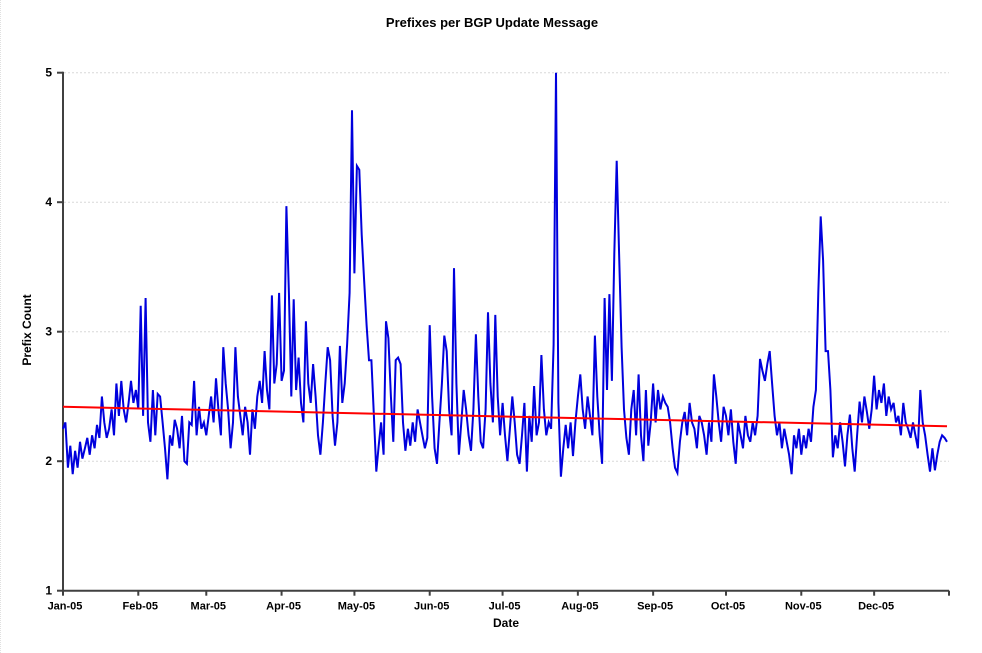 This screenshot has height=653, width=982. What do you see at coordinates (505, 607) in the screenshot?
I see `x-tick-label-Jul-05: Jul-05` at bounding box center [505, 607].